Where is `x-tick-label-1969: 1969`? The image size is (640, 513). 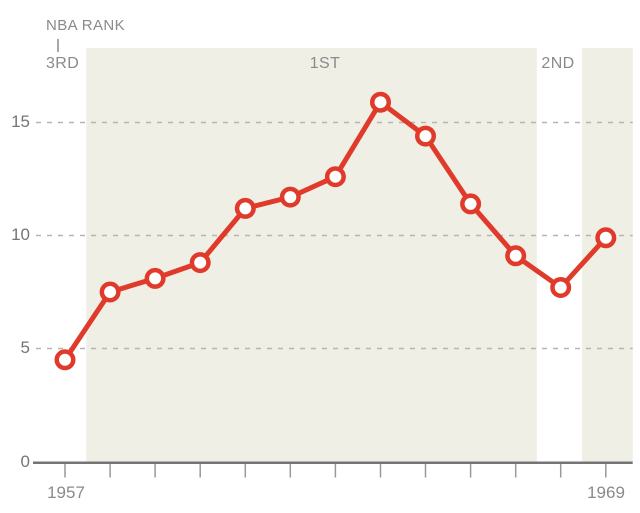
x-tick-label-1969: 1969 is located at coordinates (606, 492).